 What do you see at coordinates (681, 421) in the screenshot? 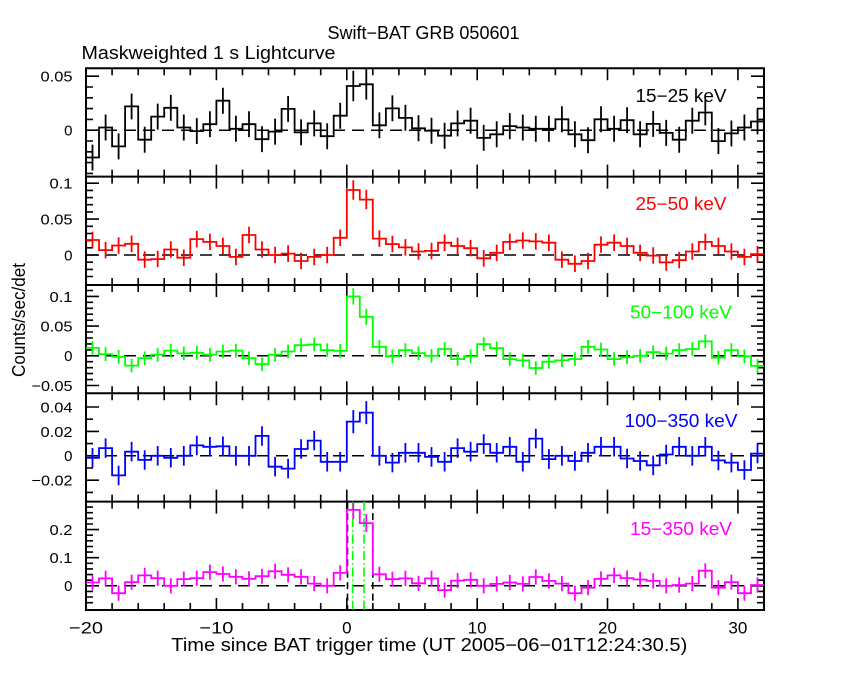
I see `svg-text: 100−350 keV` at bounding box center [681, 421].